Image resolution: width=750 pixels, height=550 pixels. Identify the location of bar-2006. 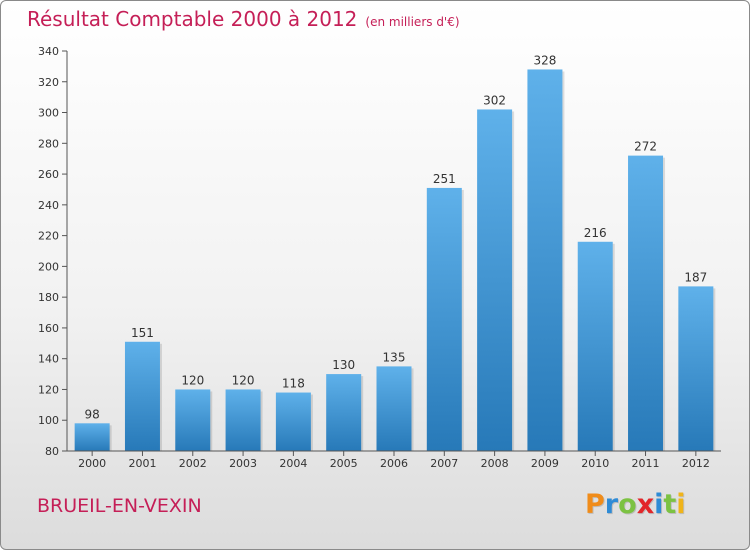
(394, 408).